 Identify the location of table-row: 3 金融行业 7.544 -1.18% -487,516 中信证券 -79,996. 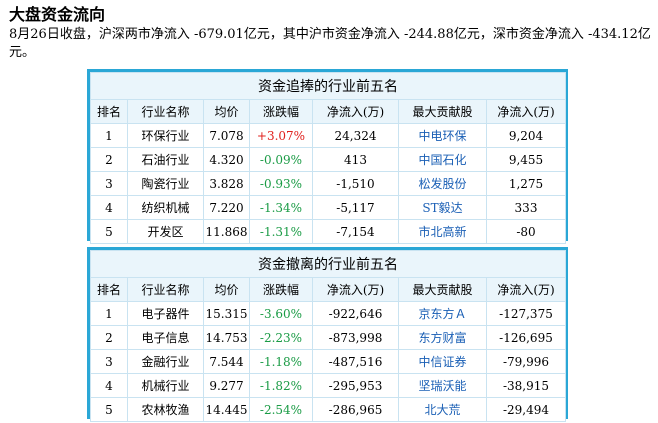
(328, 361).